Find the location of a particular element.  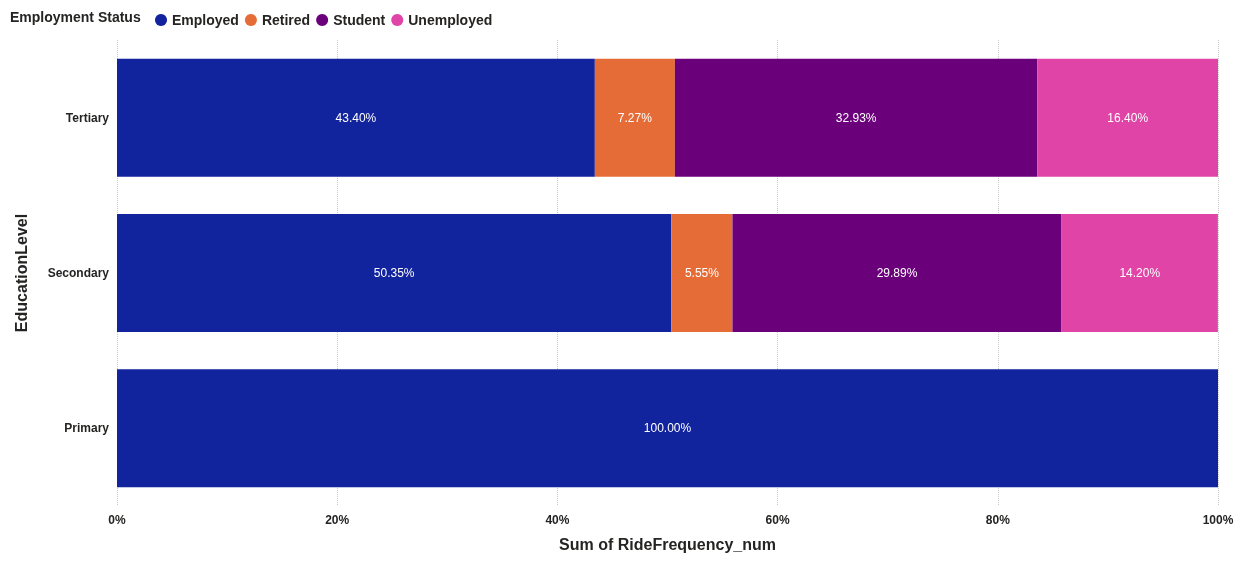

data-label: 5.55% is located at coordinates (702, 273).